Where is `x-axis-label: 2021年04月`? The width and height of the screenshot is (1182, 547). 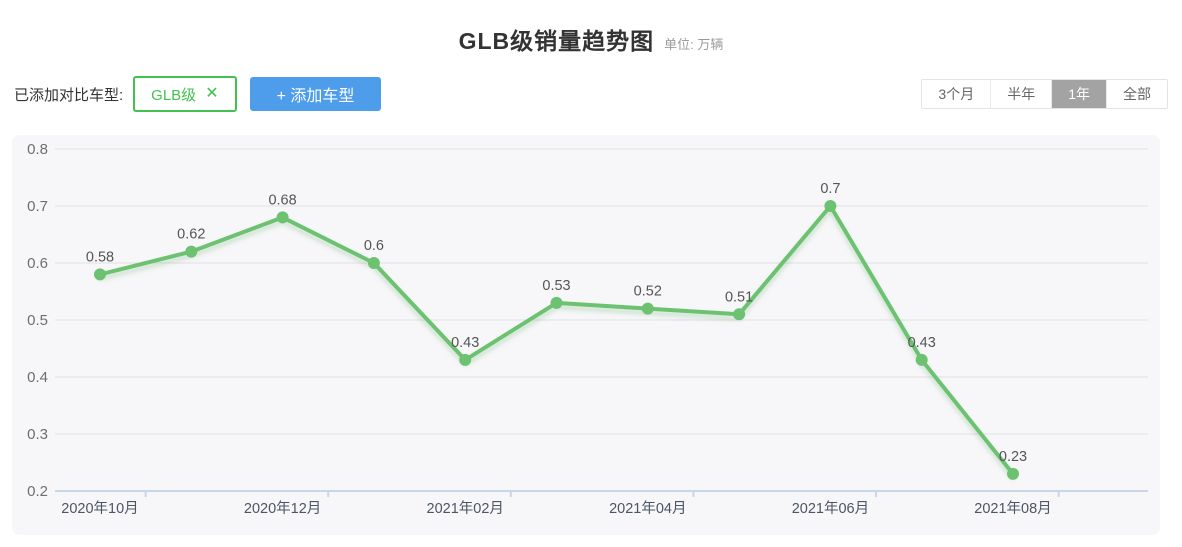 x-axis-label: 2021年04月 is located at coordinates (647, 508).